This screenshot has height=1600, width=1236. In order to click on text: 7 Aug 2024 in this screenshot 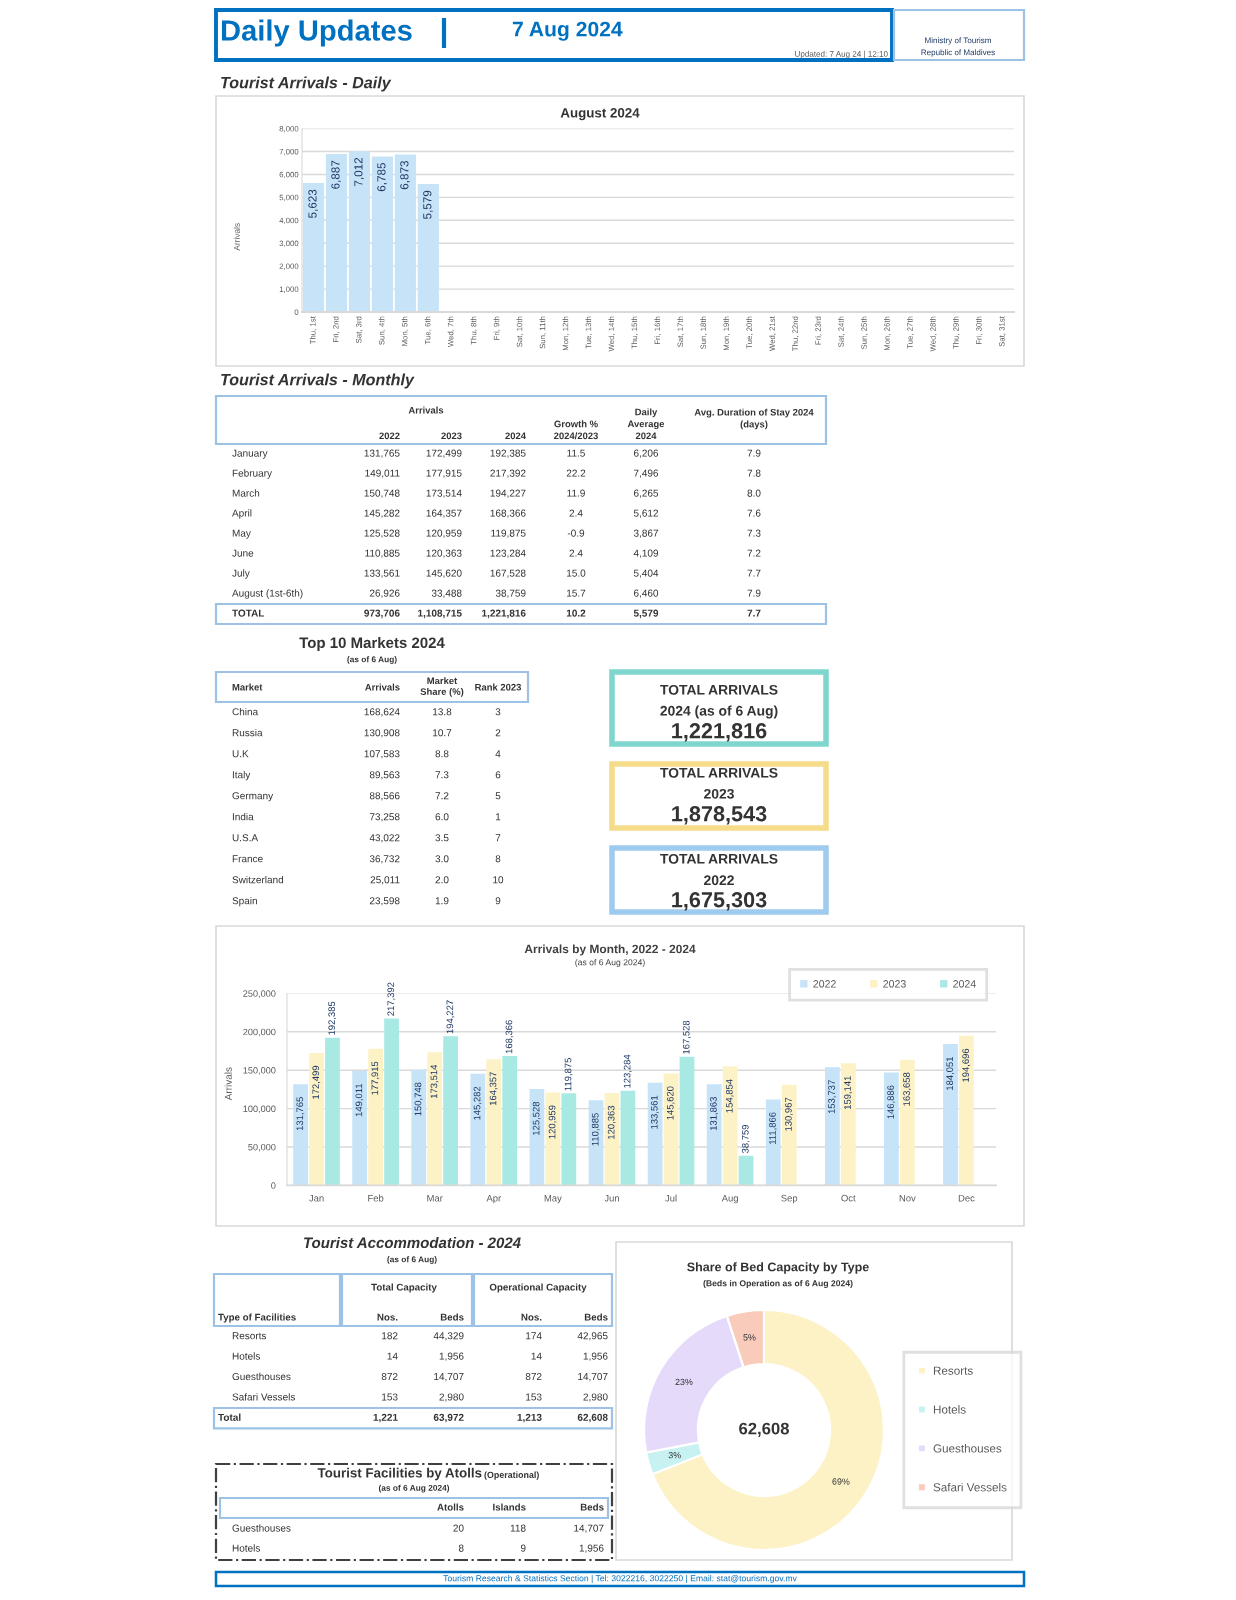, I will do `click(567, 31)`.